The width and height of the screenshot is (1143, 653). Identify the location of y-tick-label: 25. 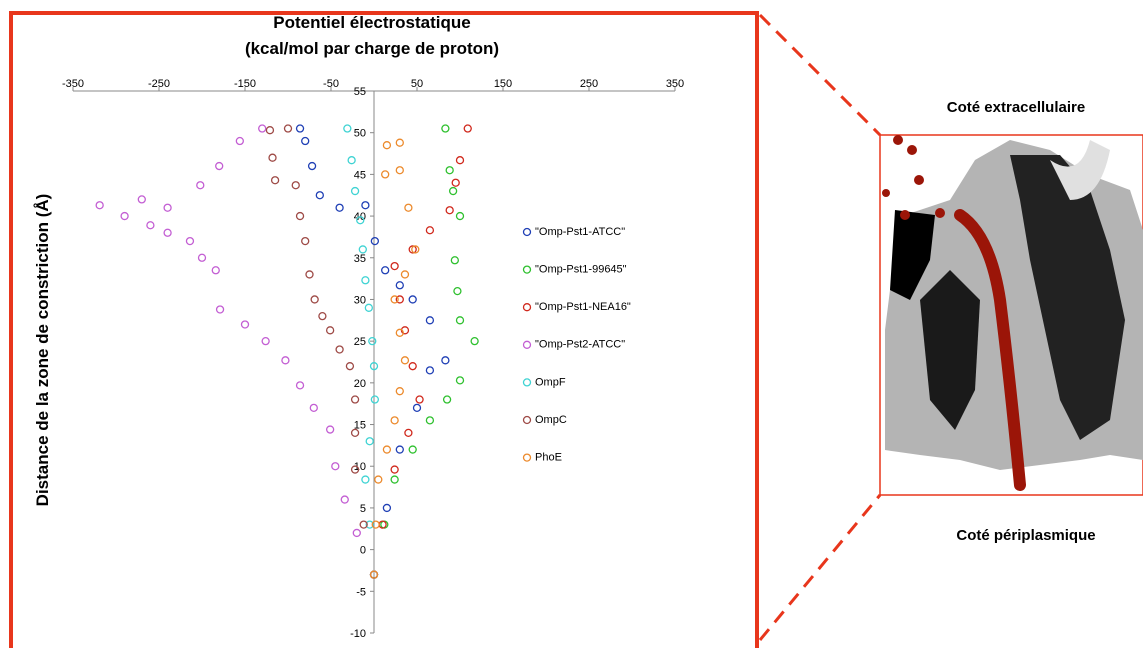
(360, 342).